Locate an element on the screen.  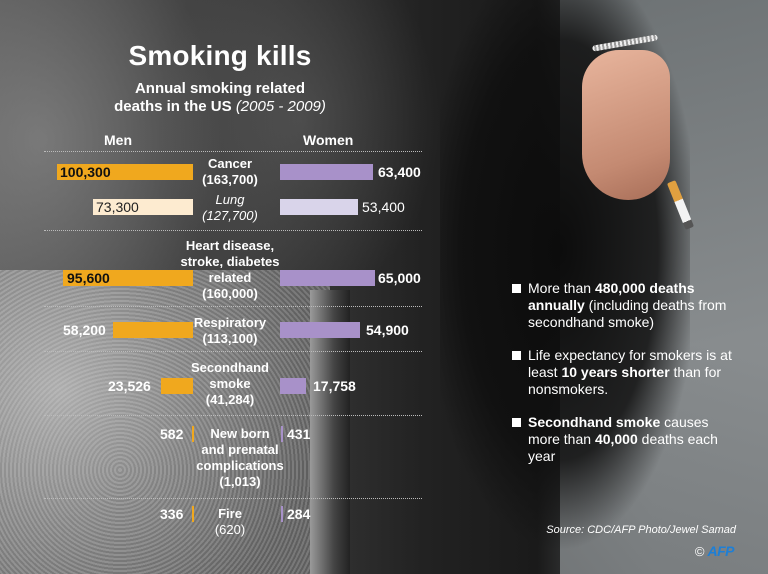
bar-women-secondhand is located at coordinates (293, 386).